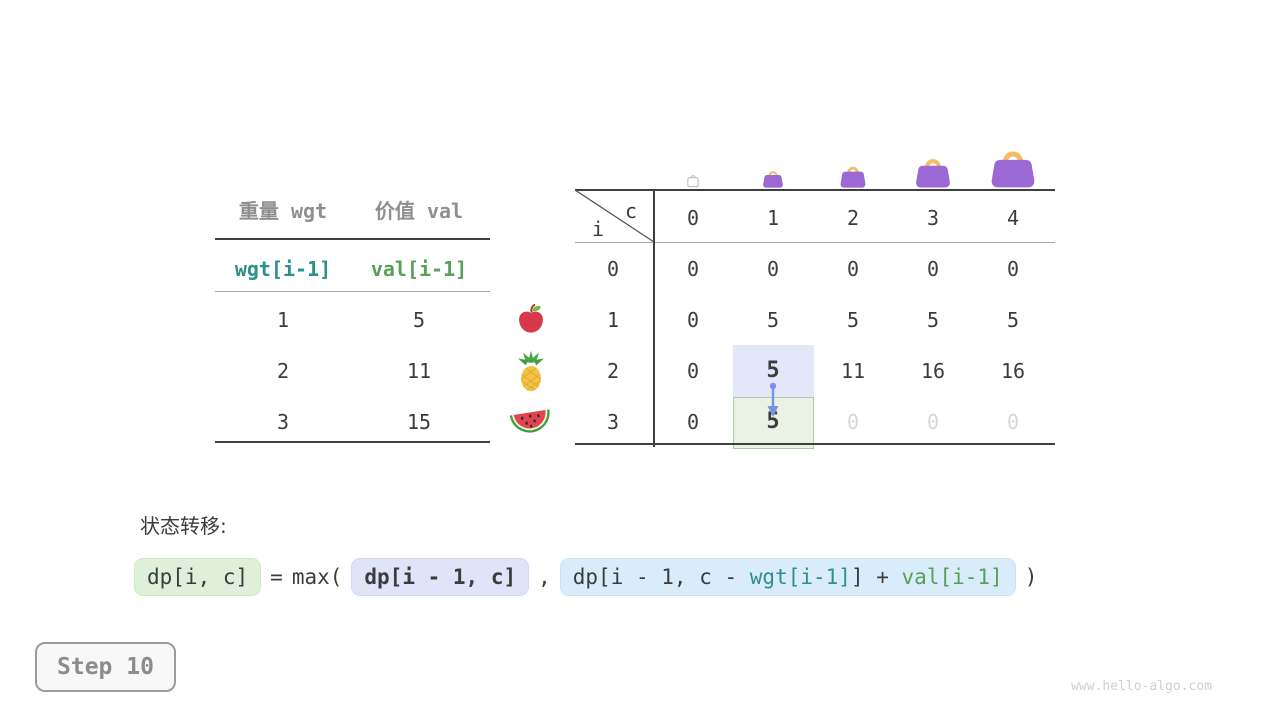  Describe the element at coordinates (613, 320) in the screenshot. I see `dp-row-label: 1` at that location.